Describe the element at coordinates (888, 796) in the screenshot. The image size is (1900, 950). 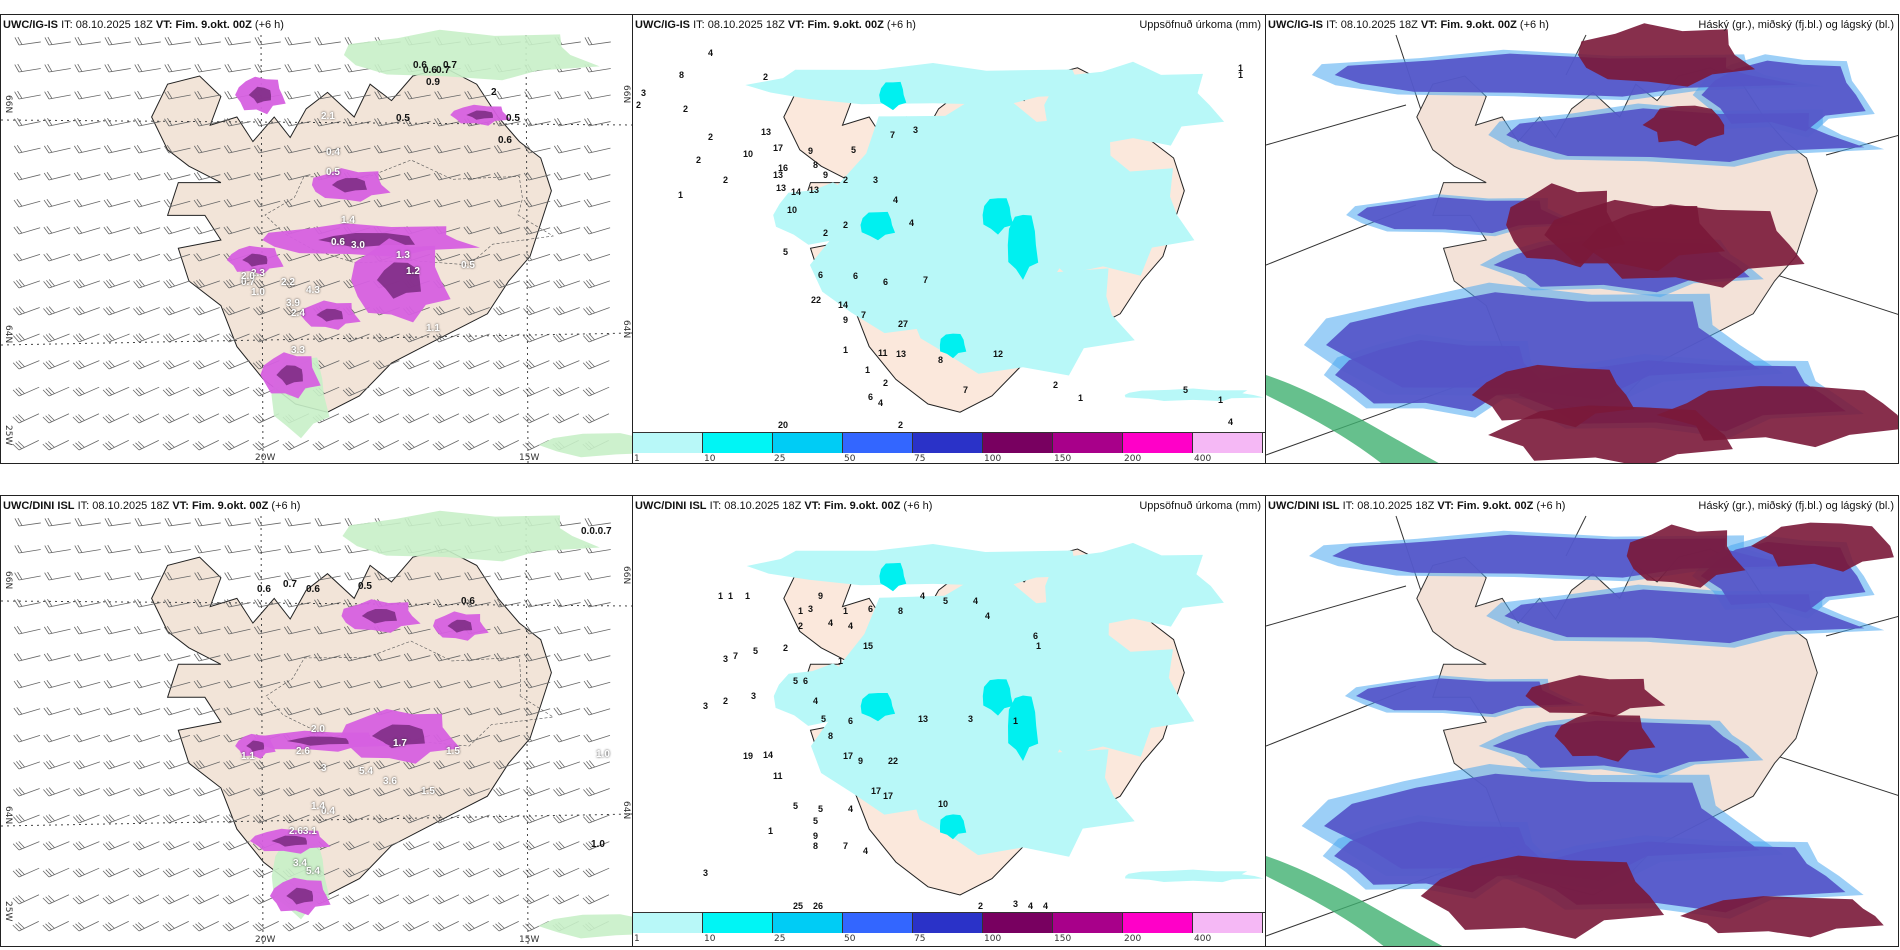
I see `precip-accum-label: 17` at that location.